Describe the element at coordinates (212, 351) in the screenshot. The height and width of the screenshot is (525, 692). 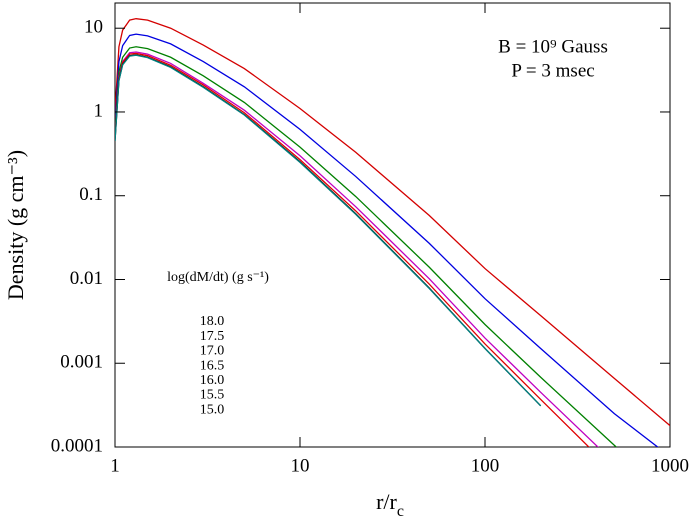
I see `legend-entry: 17.0` at that location.